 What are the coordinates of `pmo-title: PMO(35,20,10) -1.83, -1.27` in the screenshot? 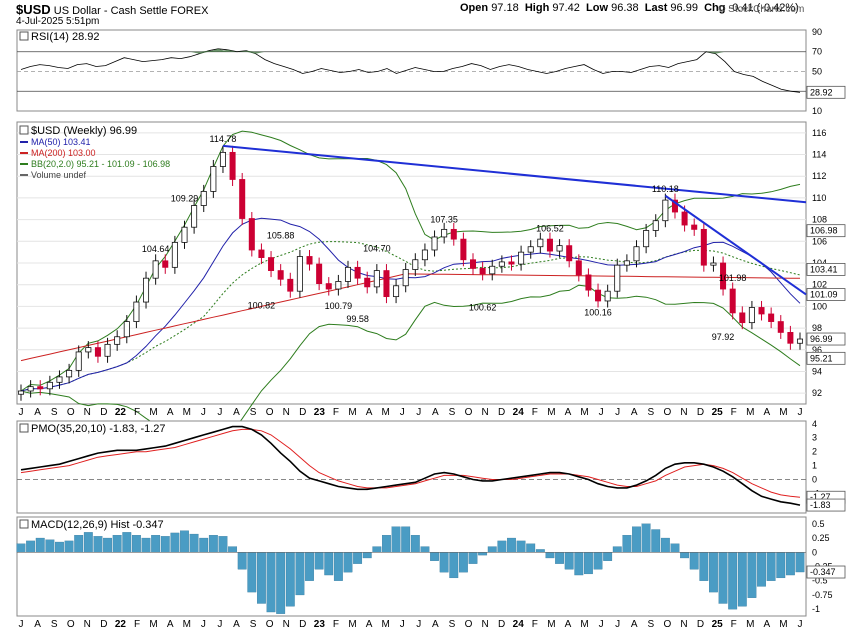 It's located at (98, 429).